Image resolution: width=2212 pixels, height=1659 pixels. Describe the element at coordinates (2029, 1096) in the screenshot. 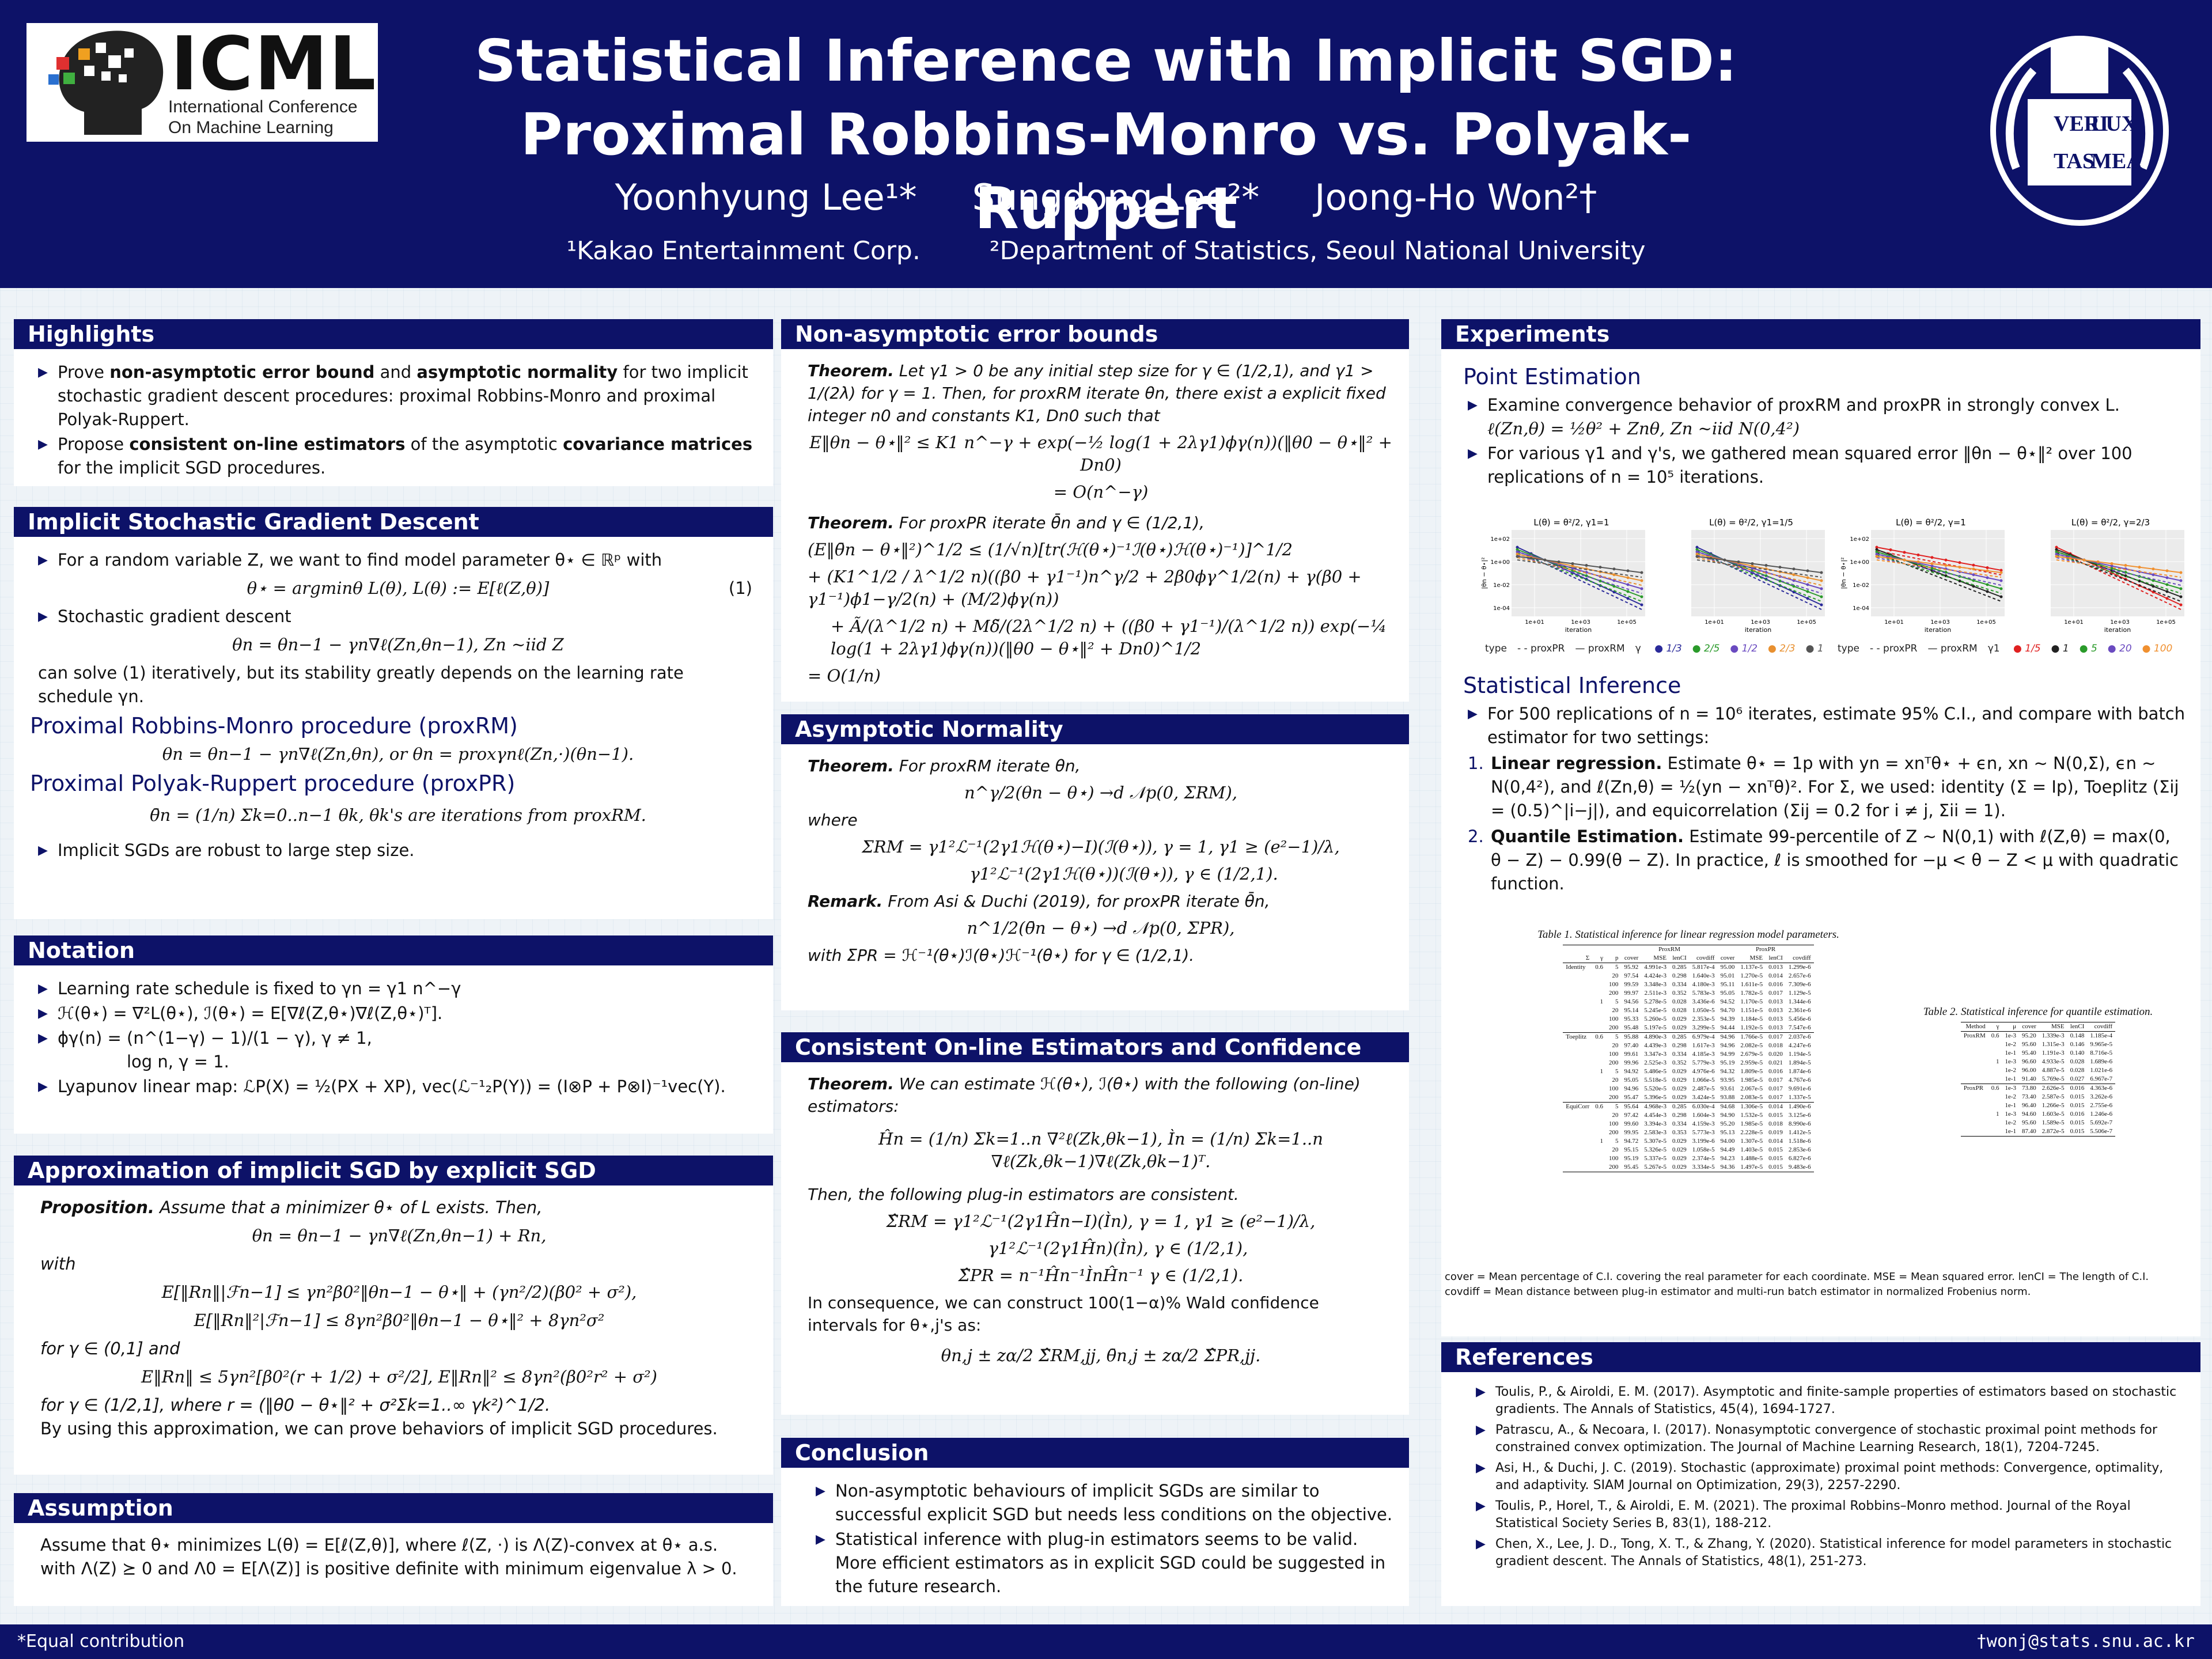

I see `table-cell: 73.40` at that location.